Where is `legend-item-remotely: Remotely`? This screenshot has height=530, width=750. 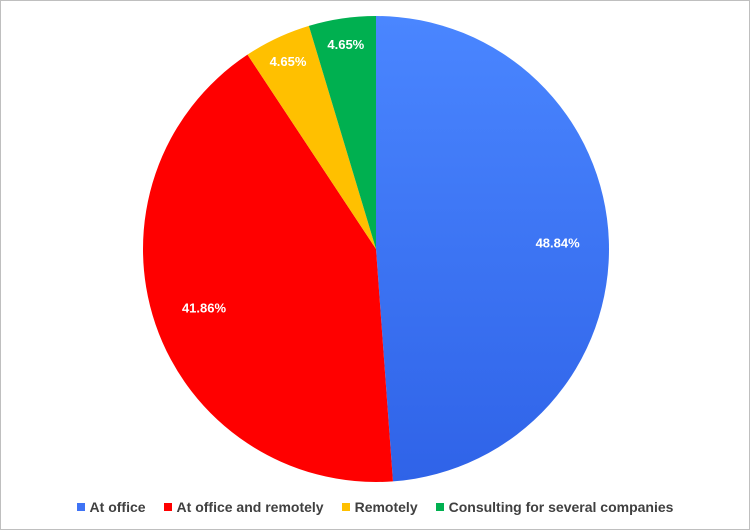
legend-item-remotely: Remotely is located at coordinates (379, 507).